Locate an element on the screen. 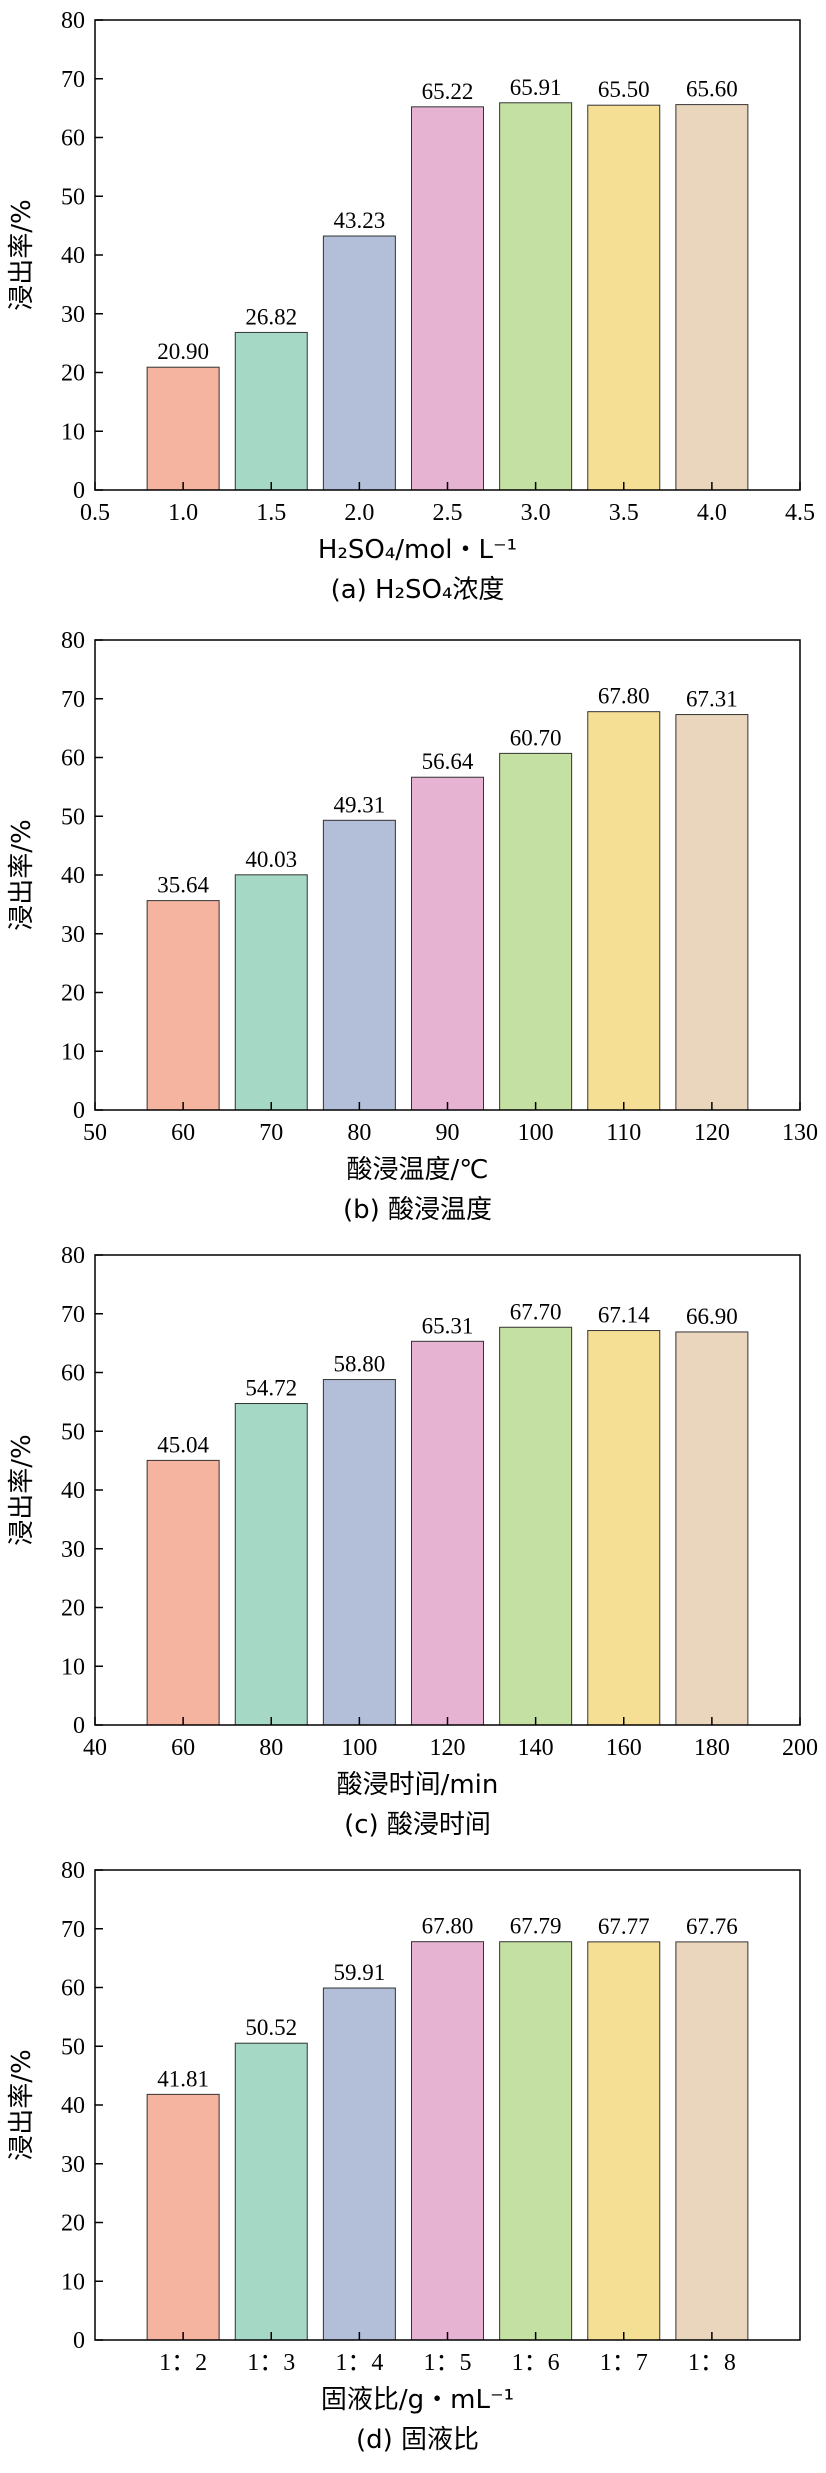 This screenshot has height=2473, width=826. bar-value-label: 65.31 is located at coordinates (448, 1325).